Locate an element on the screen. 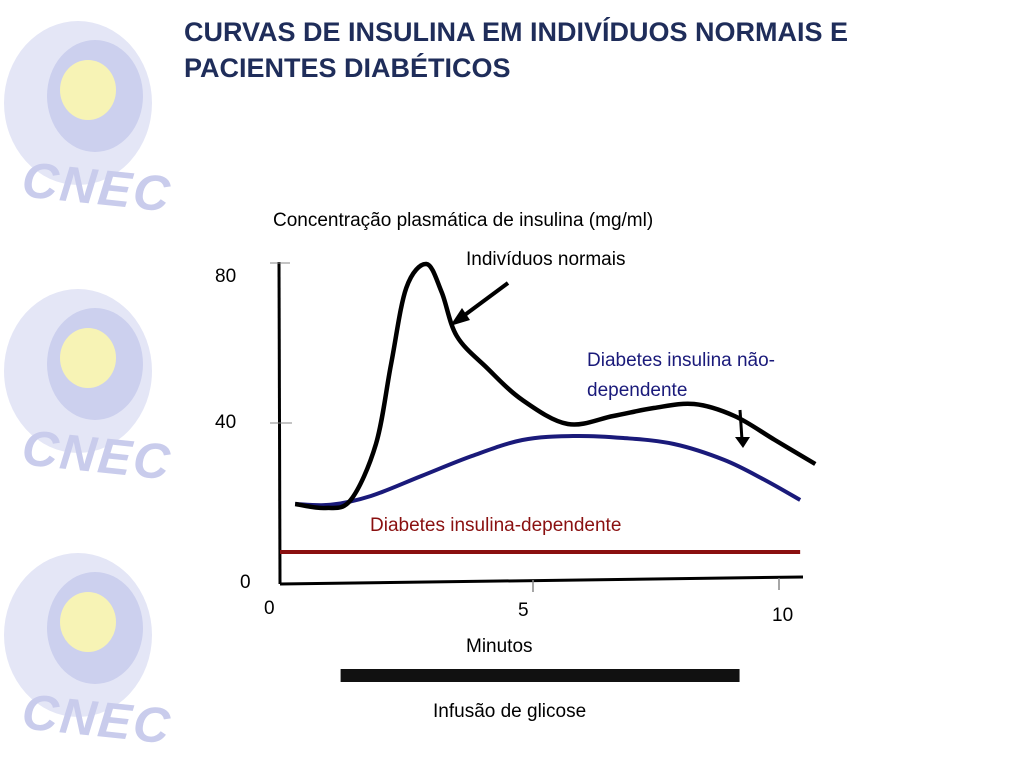  nid-arrow-icon is located at coordinates (742, 428).